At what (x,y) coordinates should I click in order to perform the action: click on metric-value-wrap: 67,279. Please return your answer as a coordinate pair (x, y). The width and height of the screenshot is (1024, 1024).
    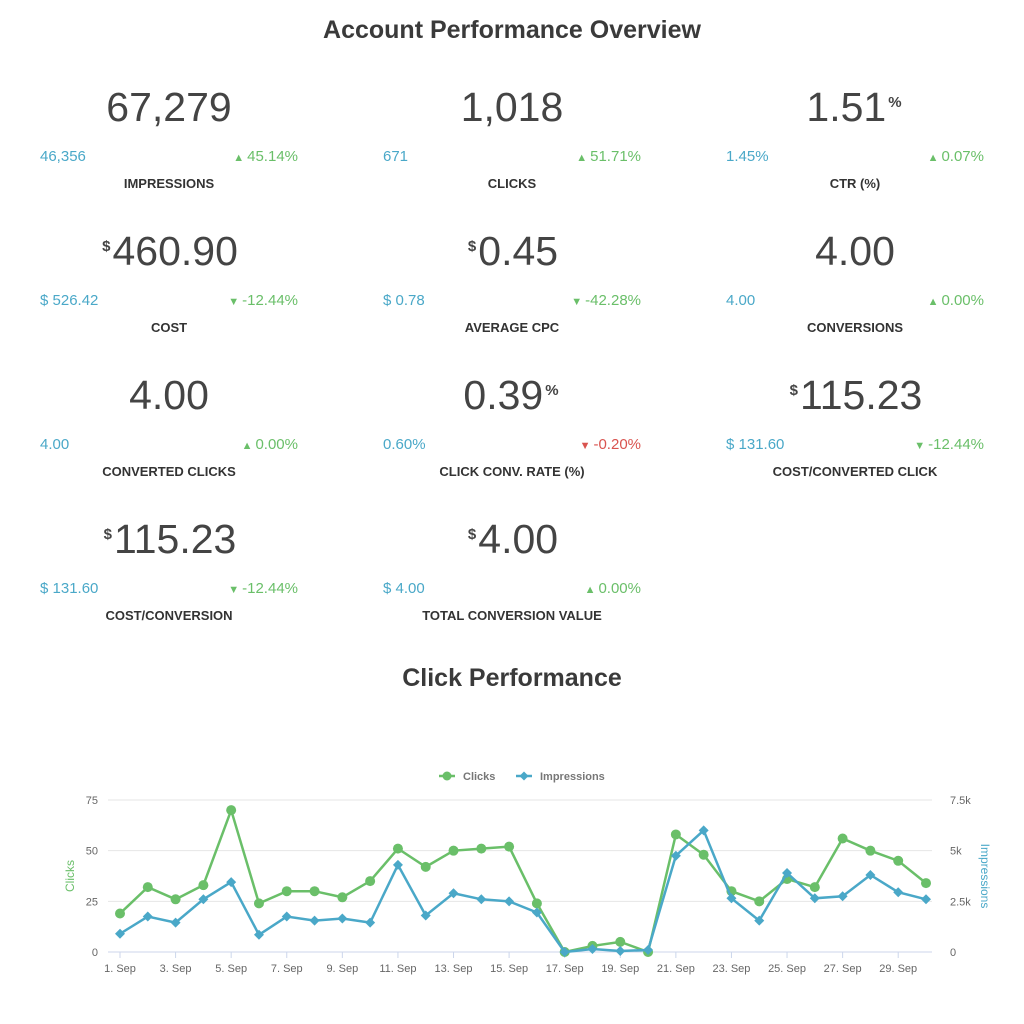
    Looking at the image, I should click on (169, 107).